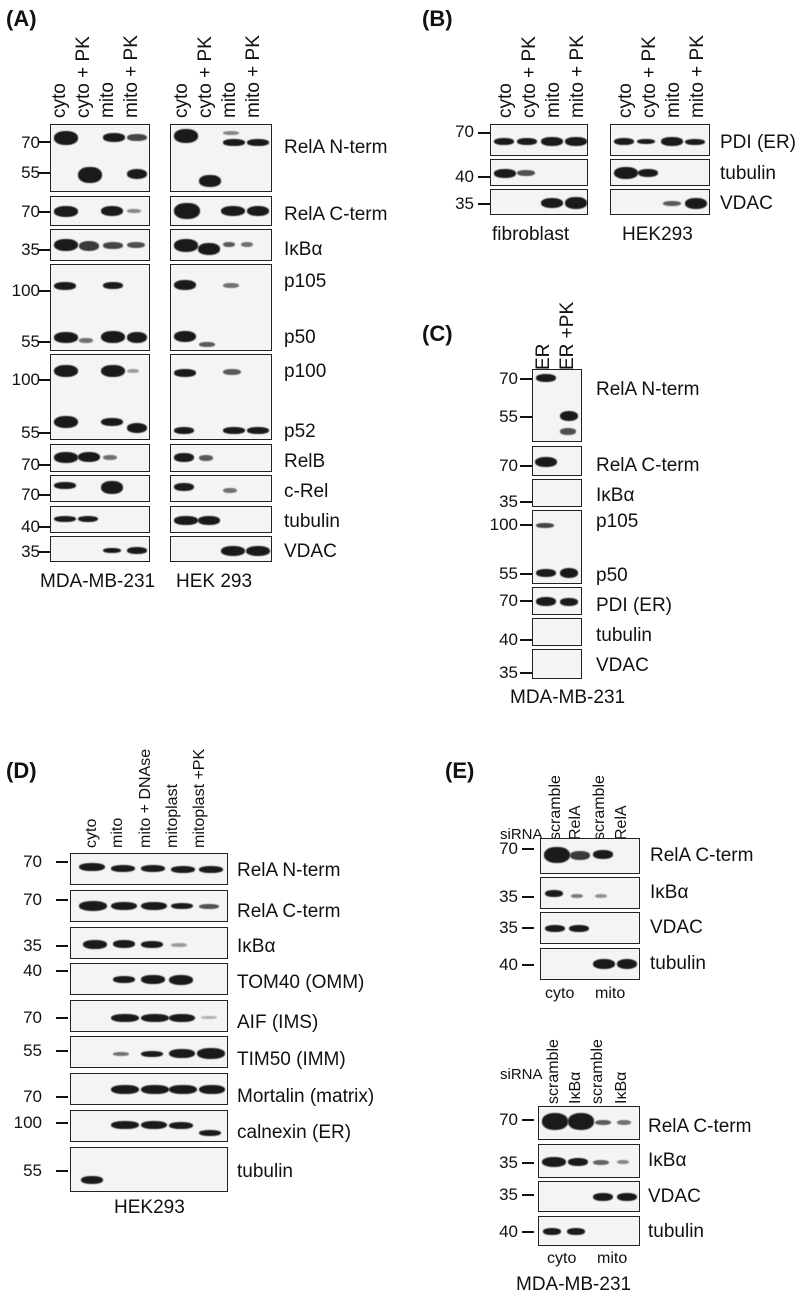  What do you see at coordinates (622, 665) in the screenshot?
I see `row-label: VDAC` at bounding box center [622, 665].